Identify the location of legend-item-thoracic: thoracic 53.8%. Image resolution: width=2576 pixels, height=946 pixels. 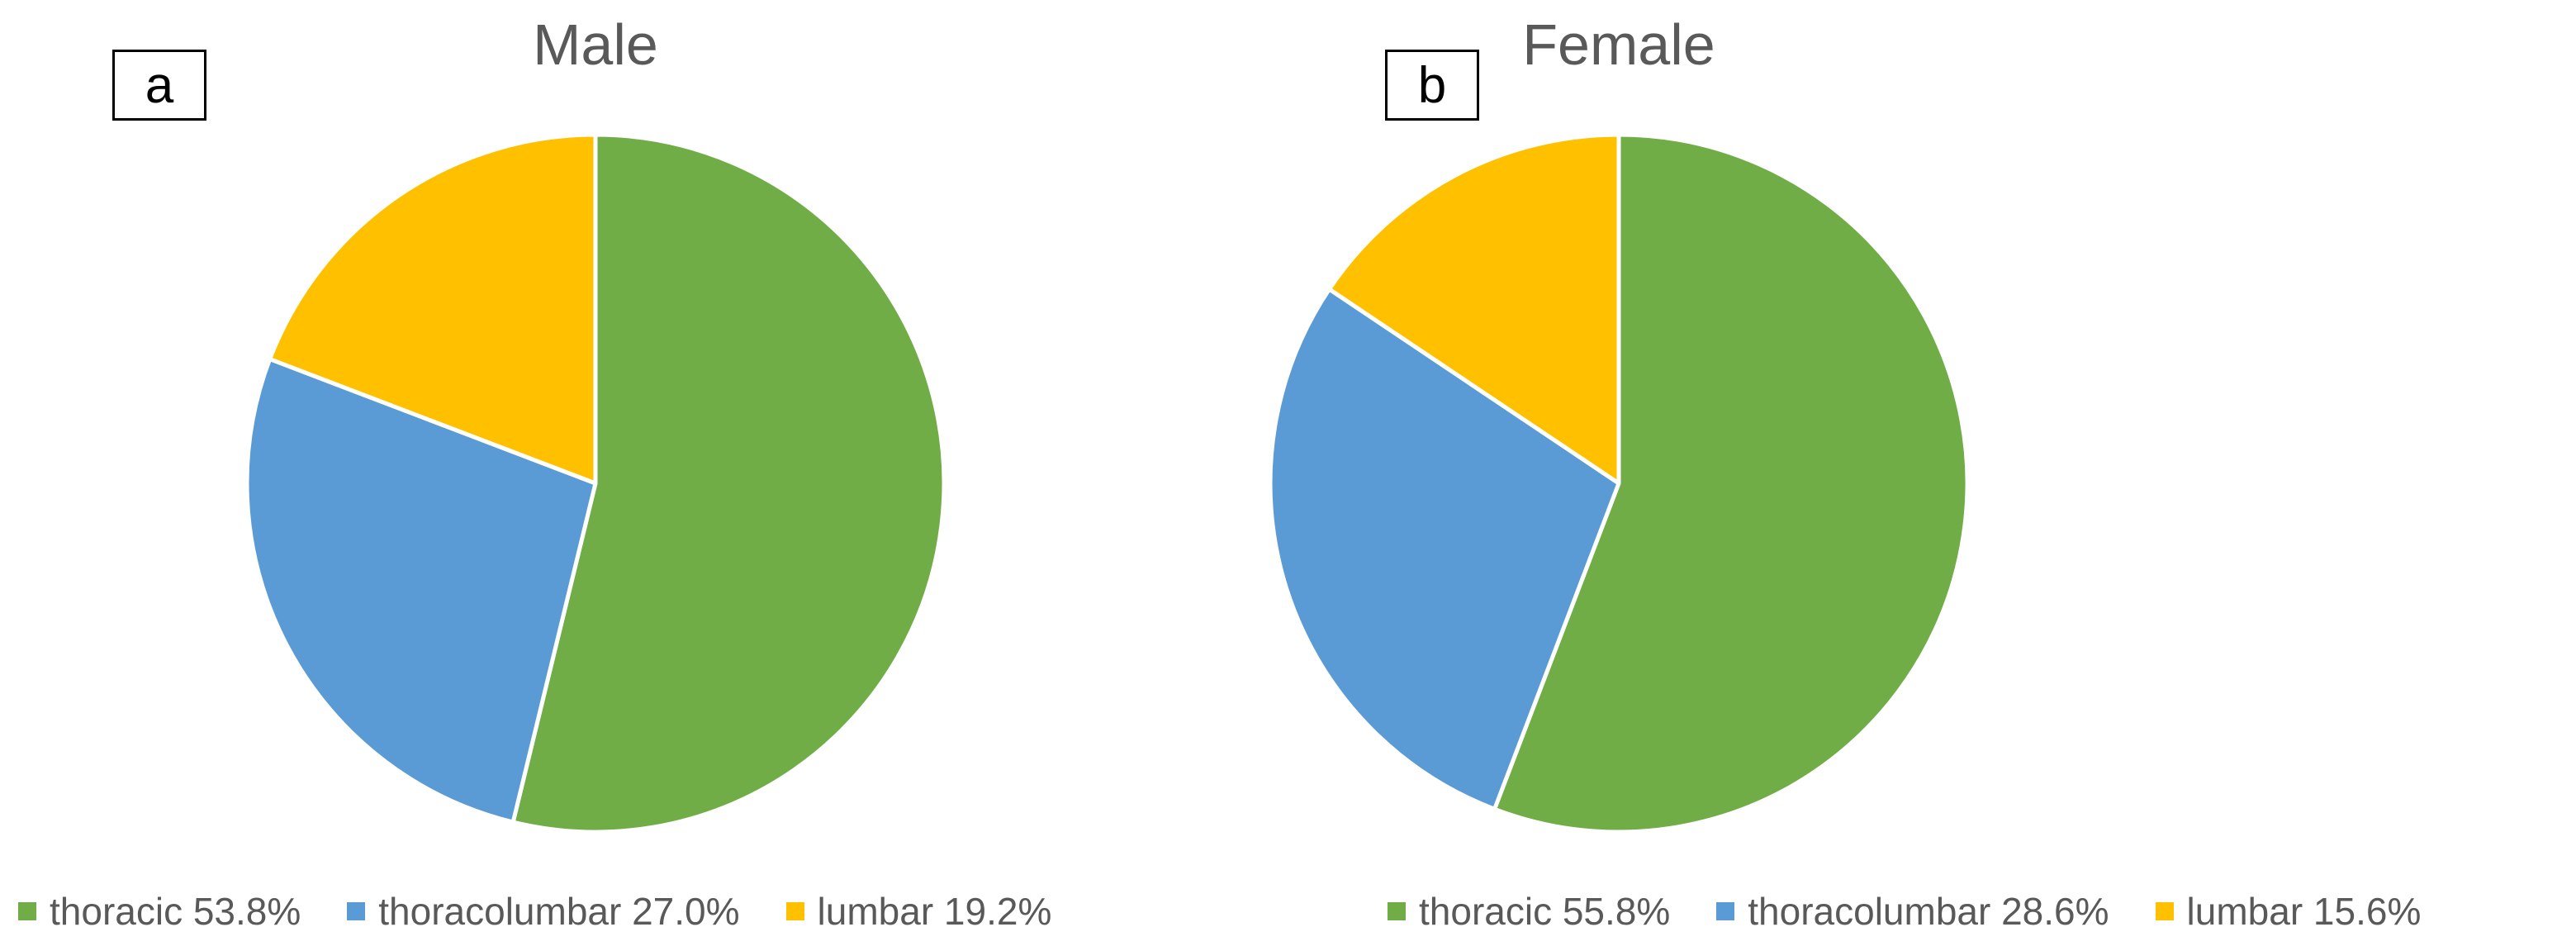
(159, 911).